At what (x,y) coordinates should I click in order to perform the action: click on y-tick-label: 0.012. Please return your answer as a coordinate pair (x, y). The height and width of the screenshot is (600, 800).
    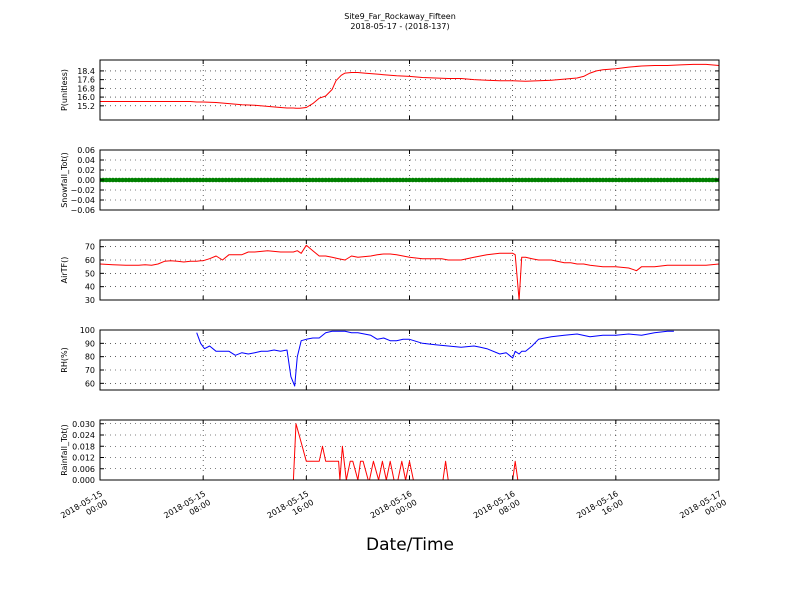
    Looking at the image, I should click on (83, 458).